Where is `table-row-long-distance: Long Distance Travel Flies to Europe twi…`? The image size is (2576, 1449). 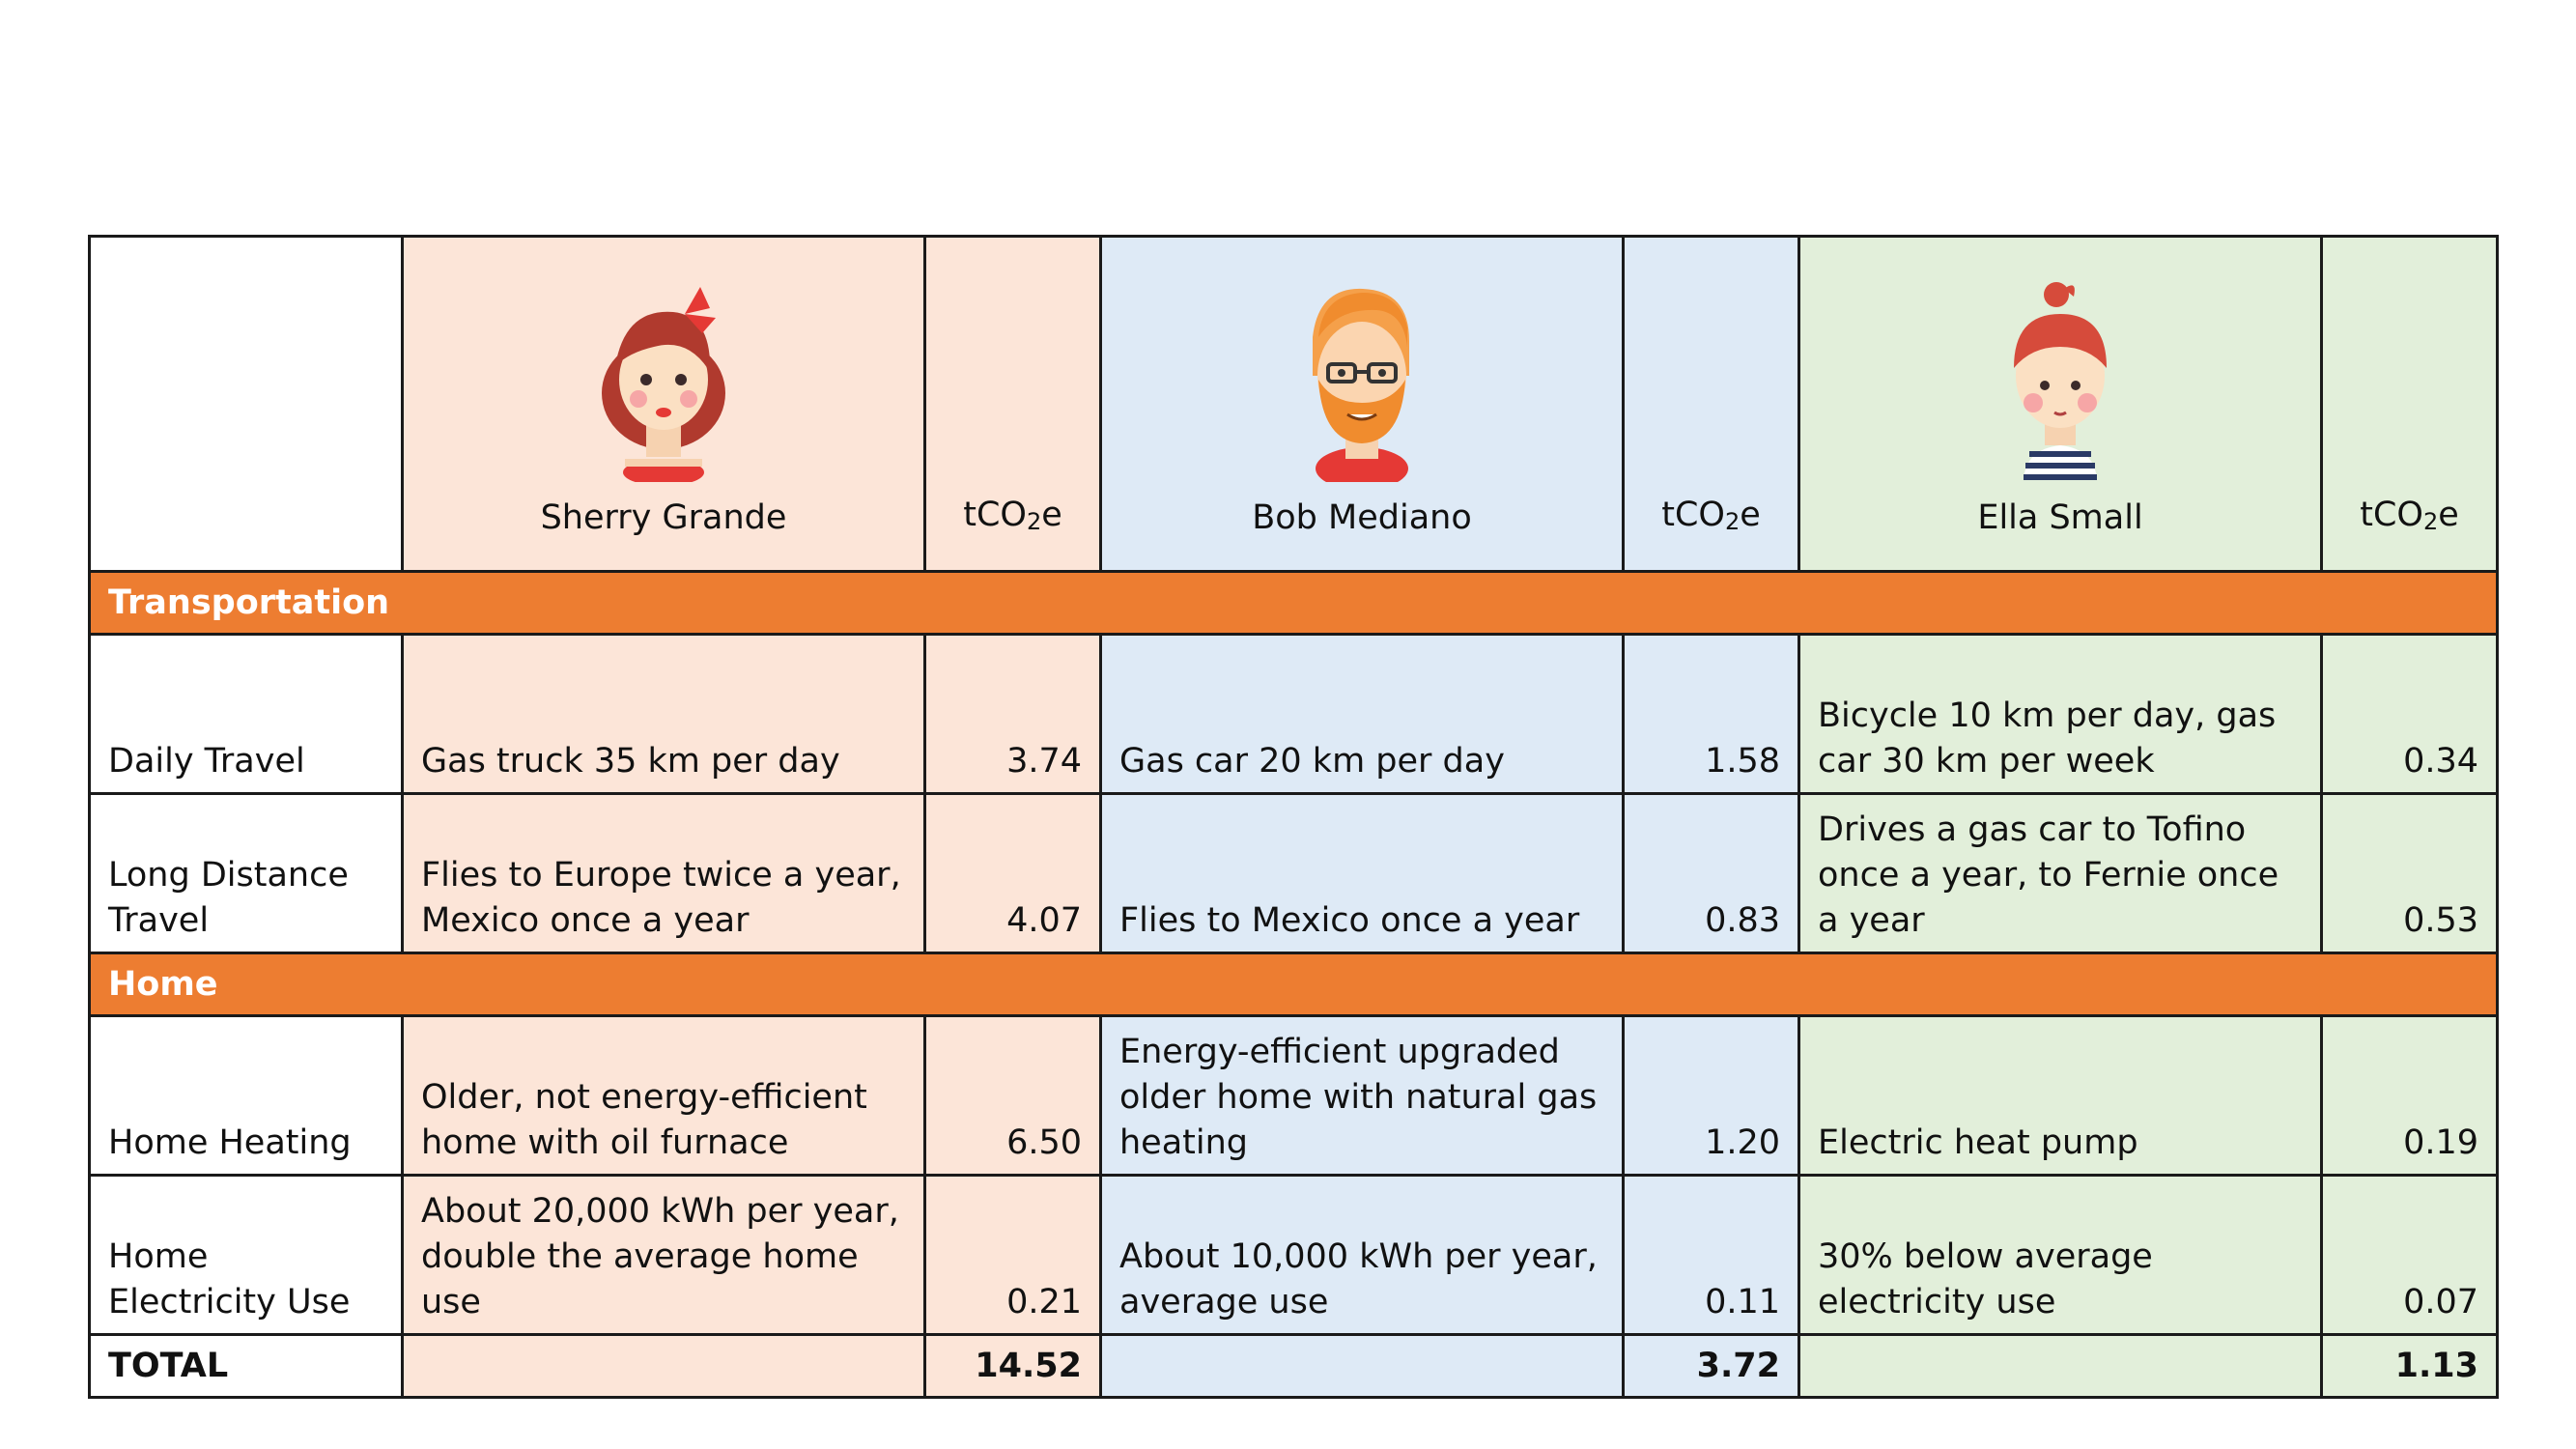
table-row-long-distance: Long Distance Travel Flies to Europe twi… is located at coordinates (1293, 873).